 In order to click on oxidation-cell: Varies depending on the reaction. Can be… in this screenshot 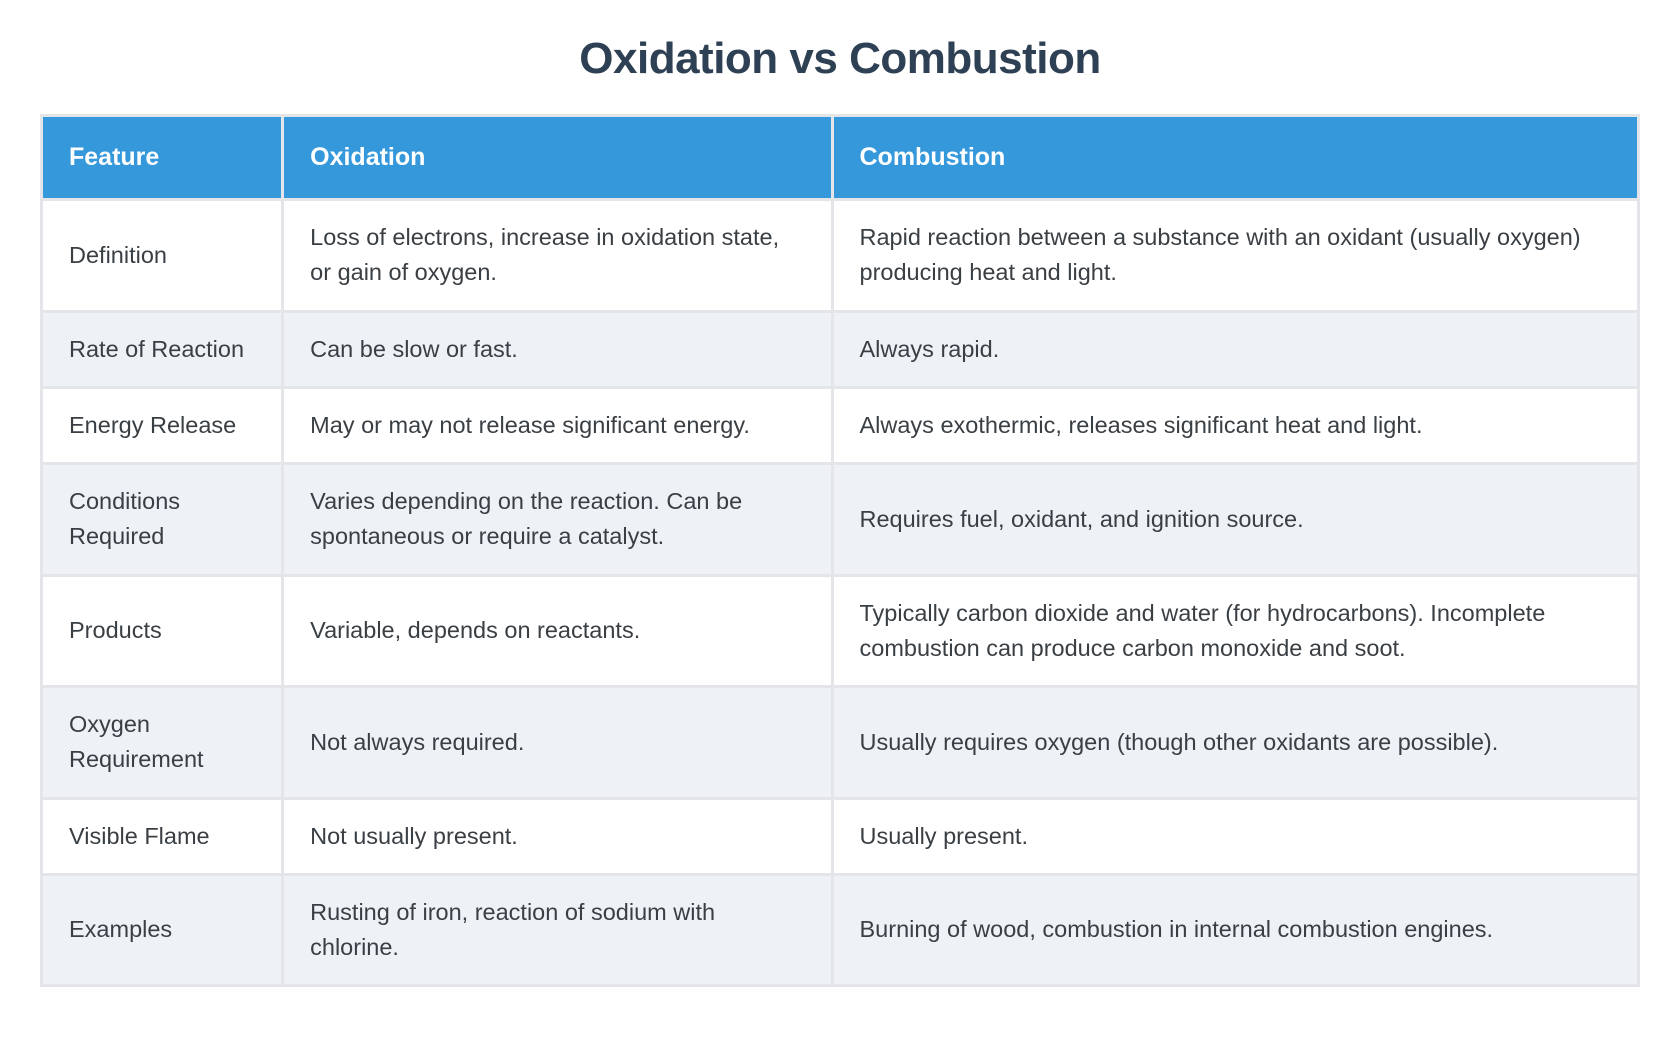, I will do `click(557, 519)`.